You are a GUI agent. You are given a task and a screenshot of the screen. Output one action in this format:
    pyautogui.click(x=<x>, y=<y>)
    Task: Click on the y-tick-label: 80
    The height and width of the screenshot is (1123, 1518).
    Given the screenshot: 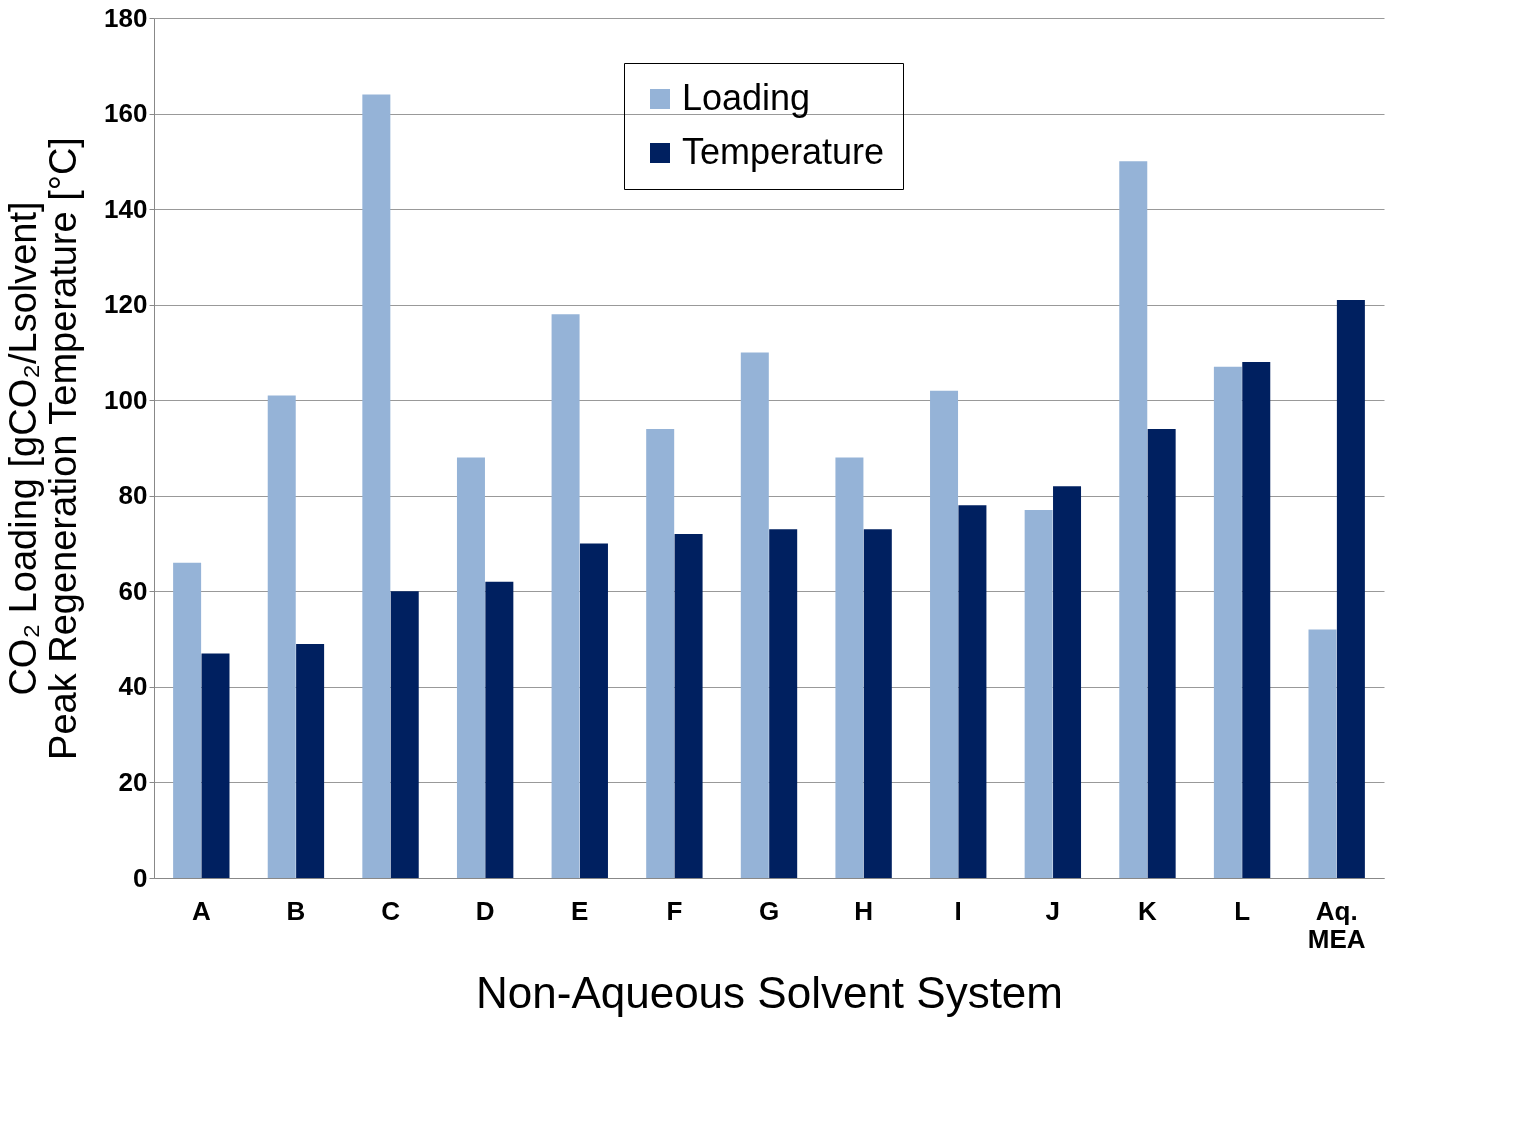 What is the action you would take?
    pyautogui.click(x=133, y=495)
    